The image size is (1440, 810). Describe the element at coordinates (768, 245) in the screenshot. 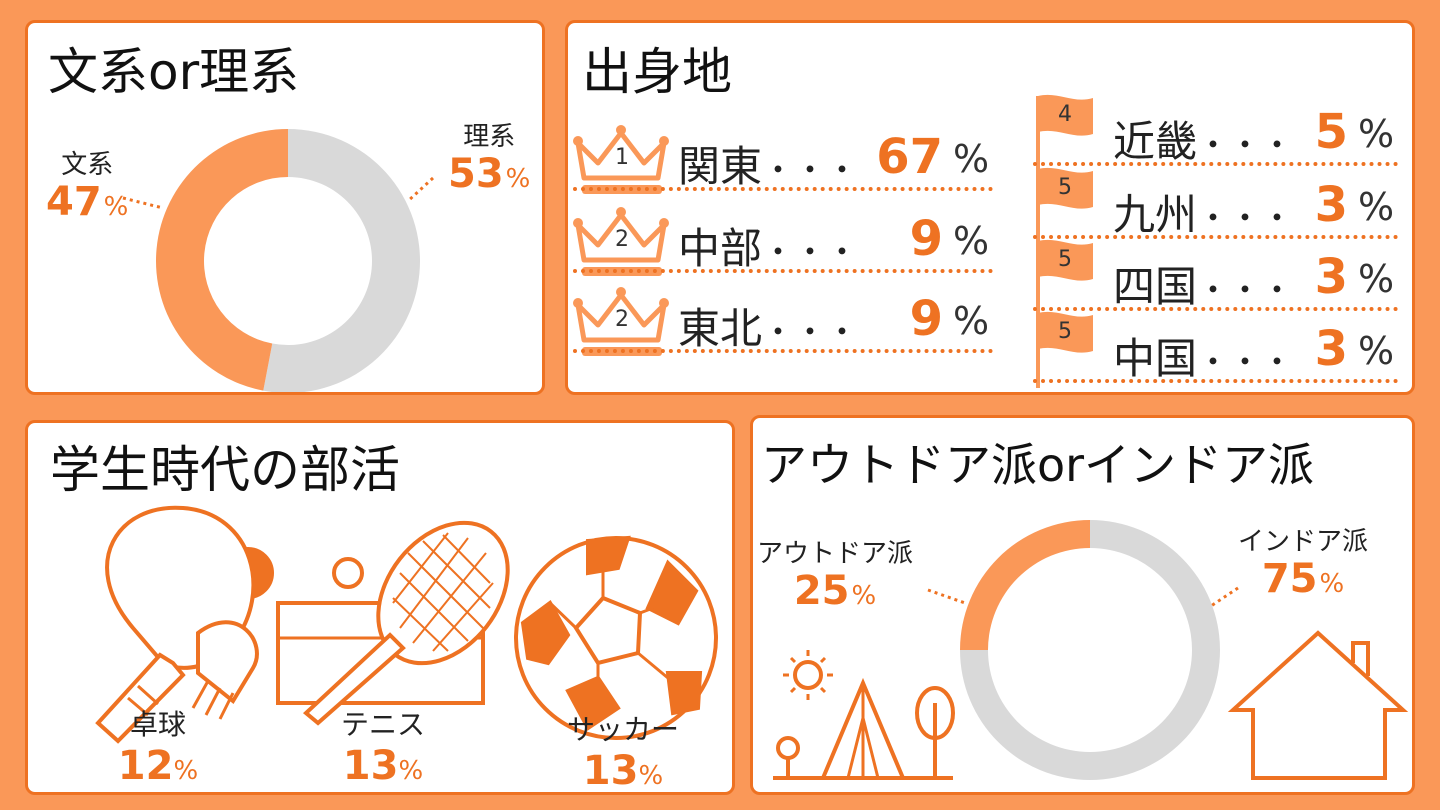

I see `region-label: 中部・・・` at that location.